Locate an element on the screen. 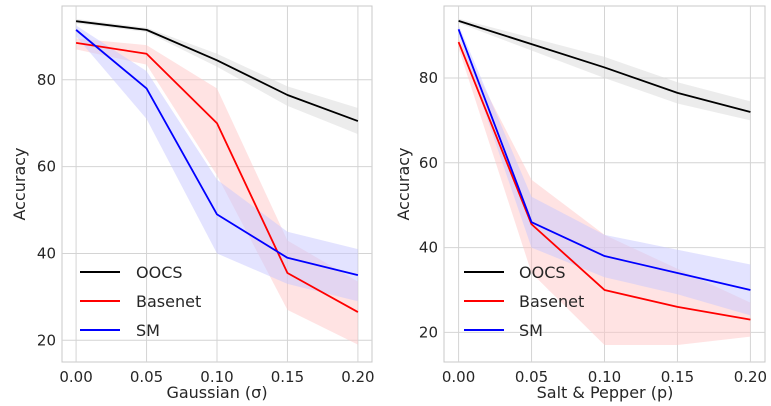  band-oocs is located at coordinates (217, 77).